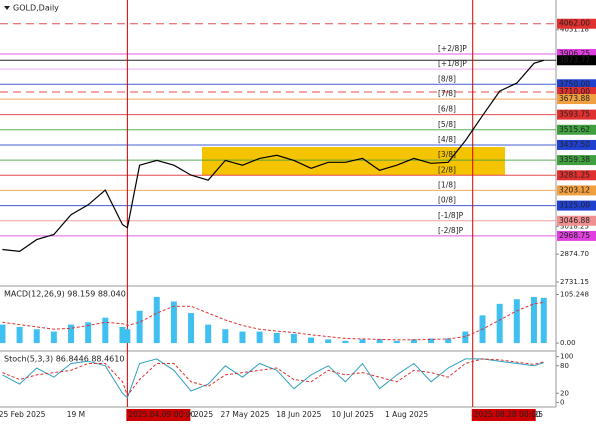 The image size is (596, 425). I want to click on level-tag: [5/8], so click(447, 124).